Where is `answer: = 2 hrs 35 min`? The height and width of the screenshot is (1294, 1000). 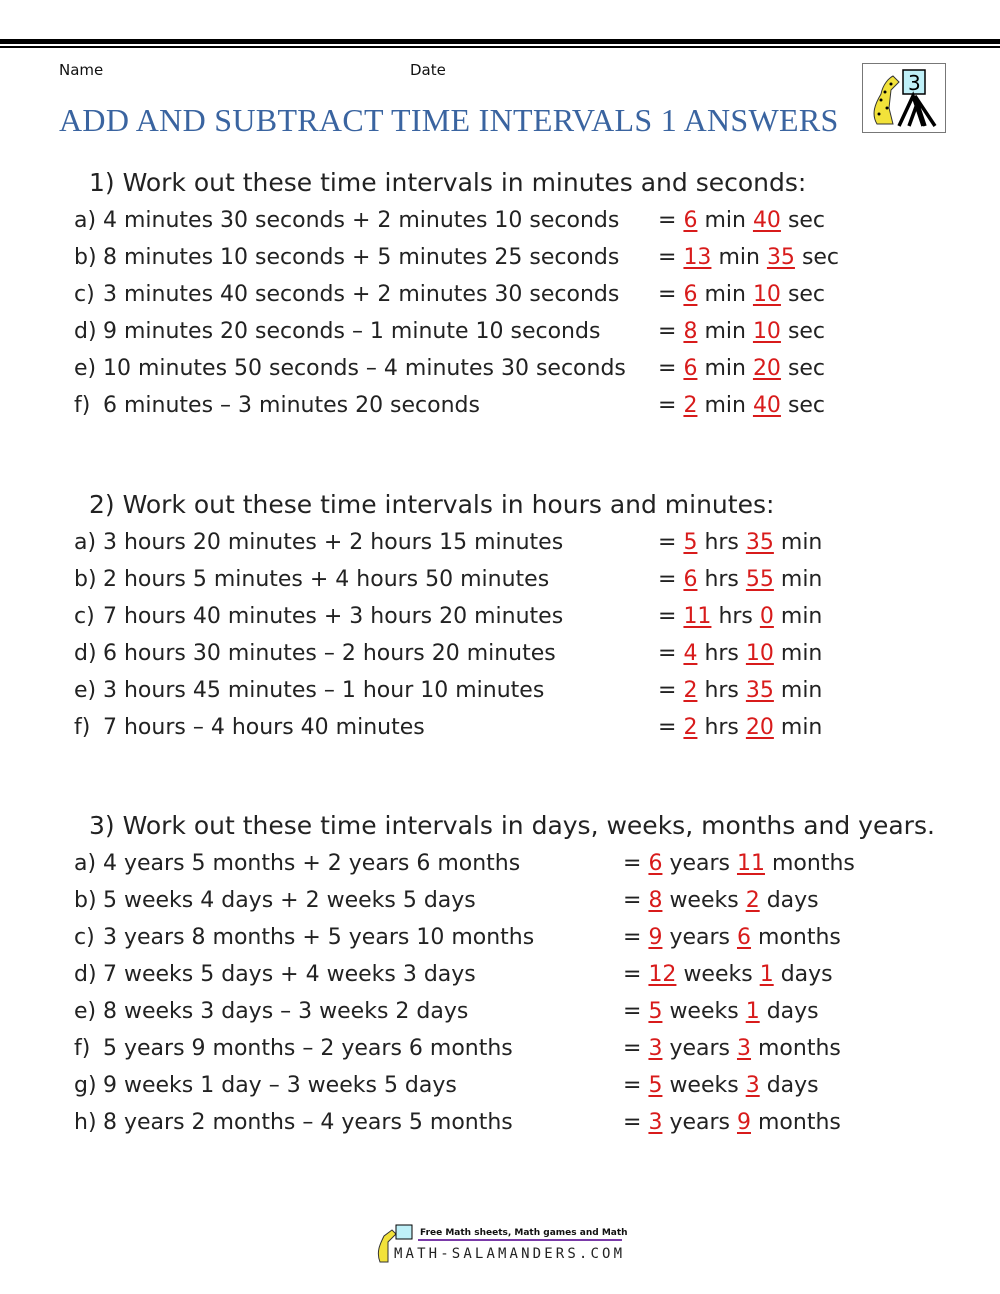
answer: = 2 hrs 35 min is located at coordinates (740, 690).